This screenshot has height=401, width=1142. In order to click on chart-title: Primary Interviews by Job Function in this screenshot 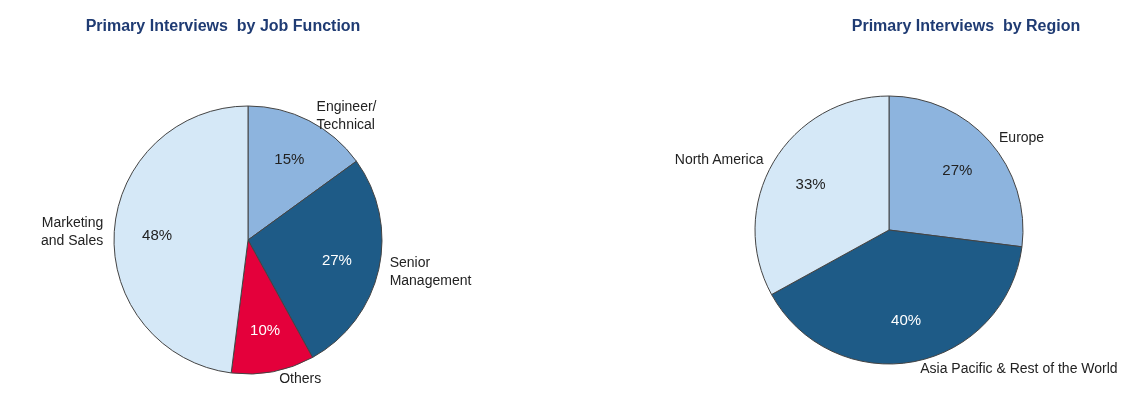, I will do `click(223, 25)`.